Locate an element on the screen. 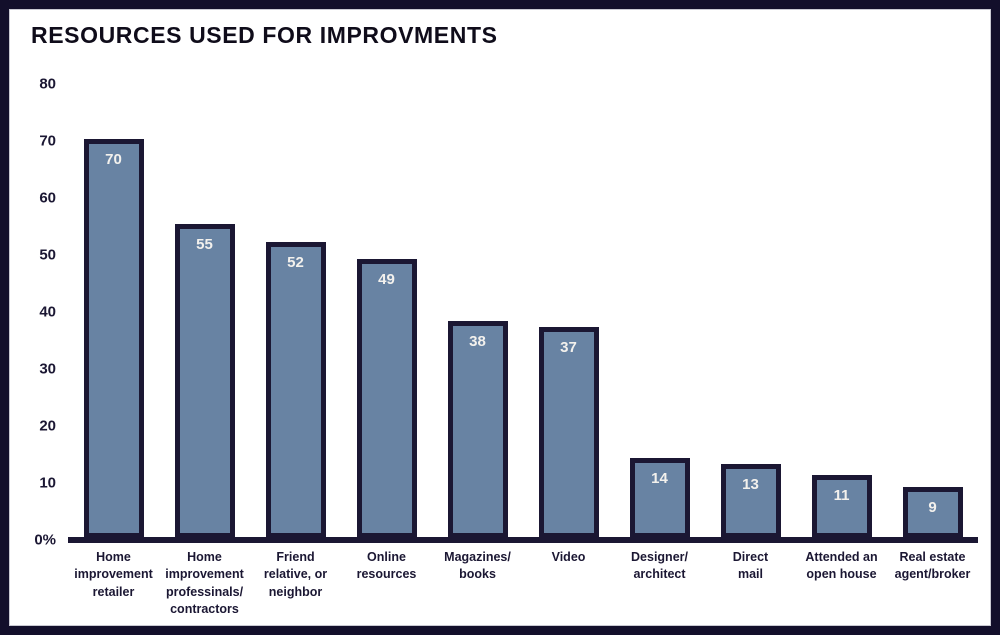  y-tick-label: 70 is located at coordinates (47, 141).